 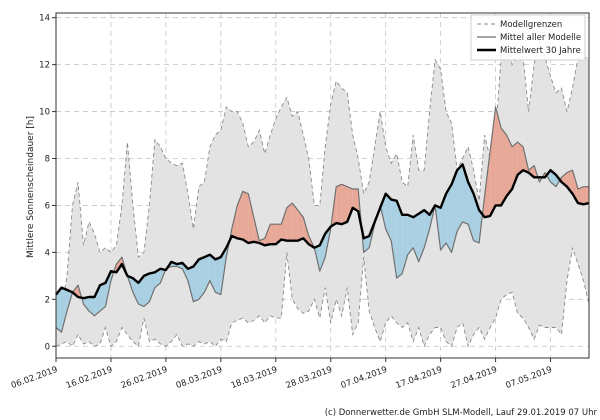 I want to click on y-tick-label: 2, so click(x=47, y=300).